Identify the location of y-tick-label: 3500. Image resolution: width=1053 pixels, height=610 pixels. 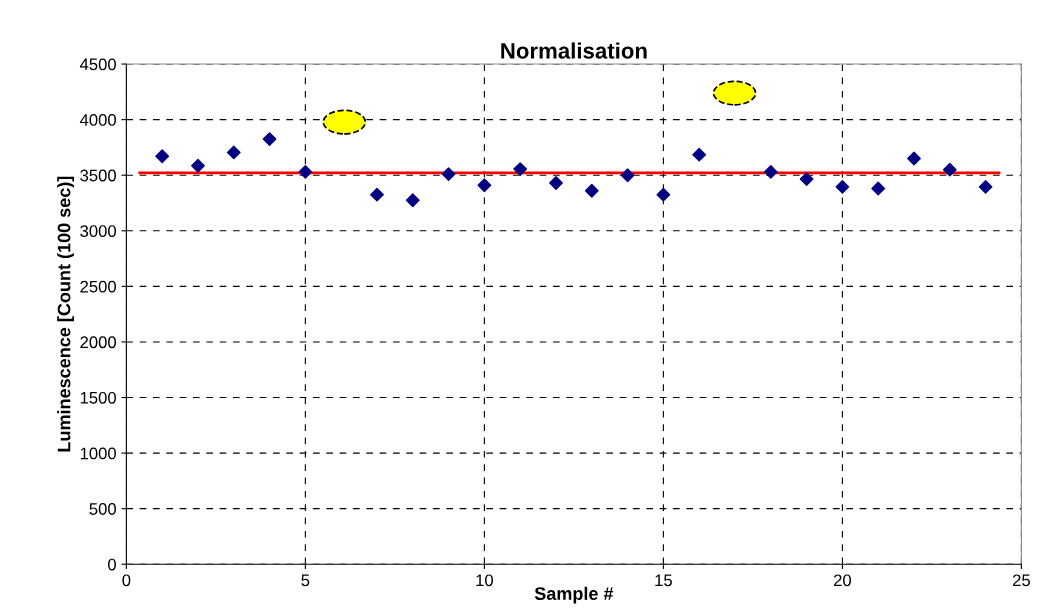
(98, 175).